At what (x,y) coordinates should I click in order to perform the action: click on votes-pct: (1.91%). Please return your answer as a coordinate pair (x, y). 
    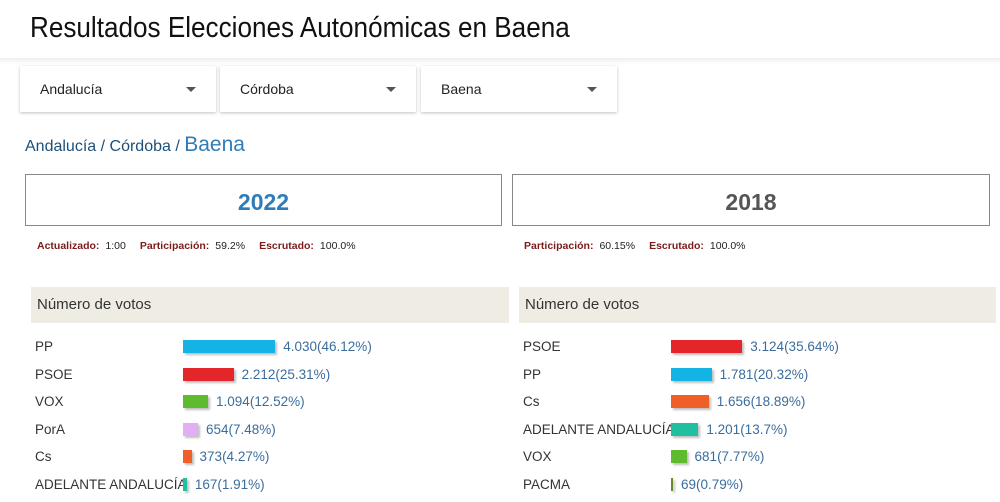
    Looking at the image, I should click on (241, 484).